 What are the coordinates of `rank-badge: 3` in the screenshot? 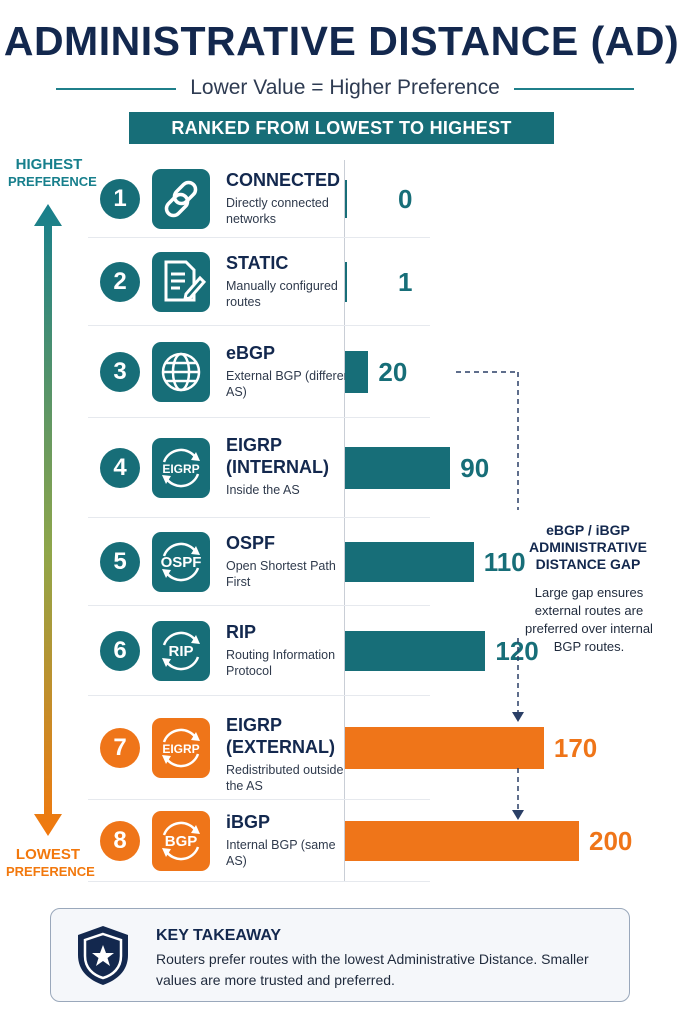 It's located at (120, 372).